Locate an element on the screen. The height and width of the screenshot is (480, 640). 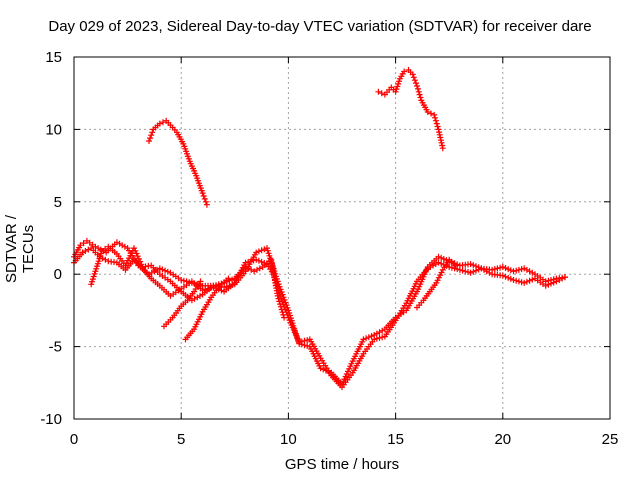
y-tick-label: 15 is located at coordinates (53, 57).